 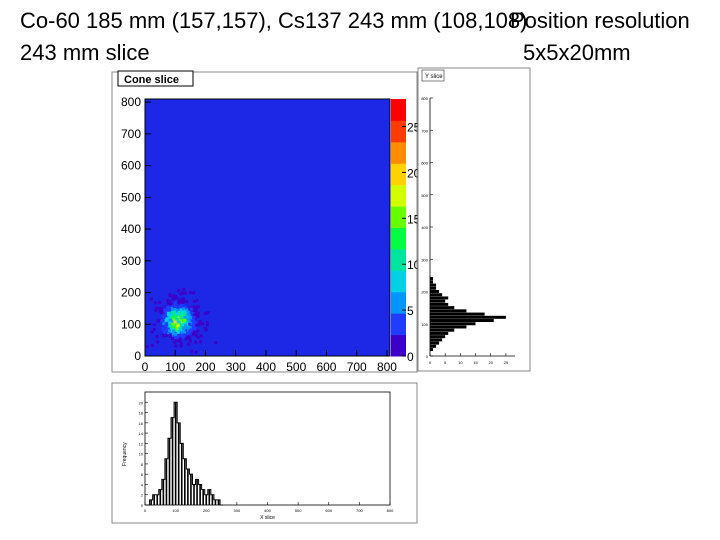 I want to click on heatmap-title: Cone slice, so click(x=151, y=80).